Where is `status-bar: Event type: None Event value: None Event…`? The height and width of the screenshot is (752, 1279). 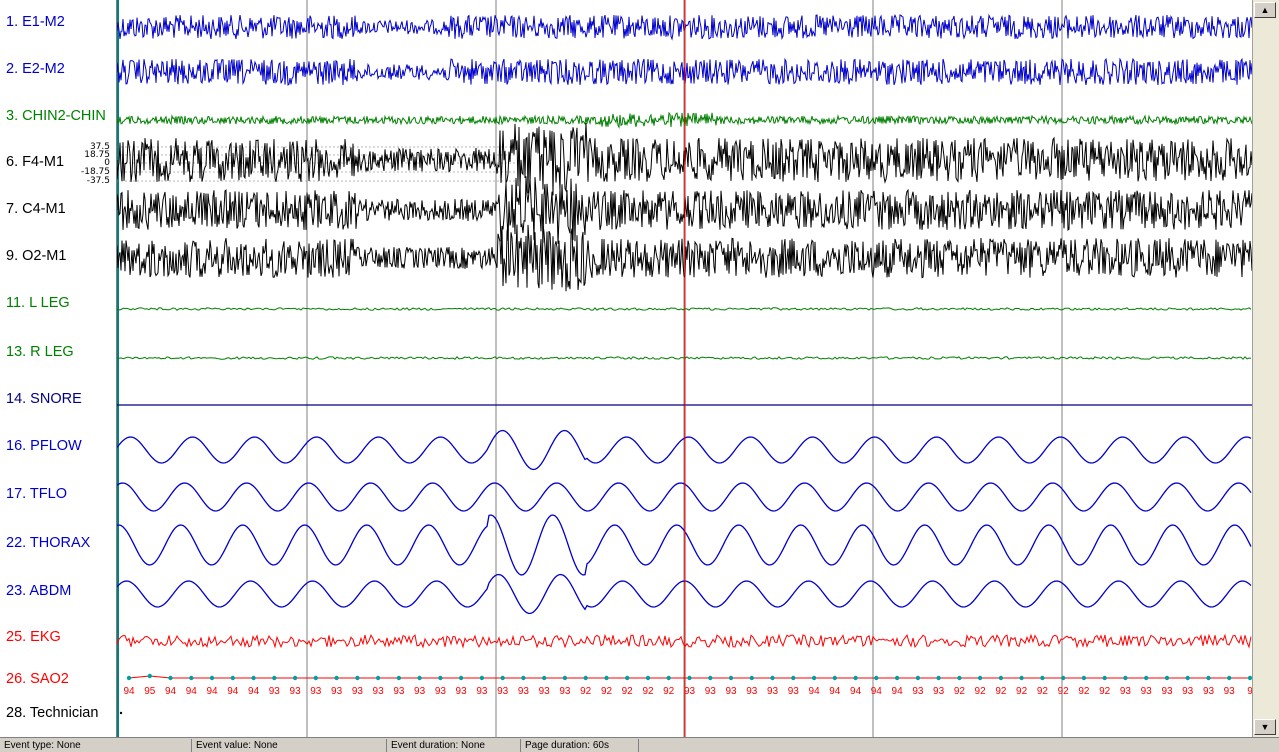
status-bar: Event type: None Event value: None Event… is located at coordinates (639, 744).